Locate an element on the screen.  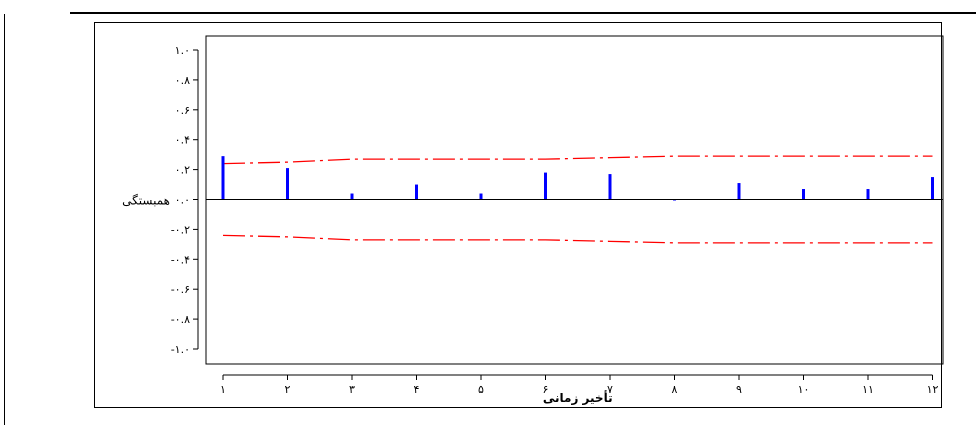
left-rule is located at coordinates (4, 219).